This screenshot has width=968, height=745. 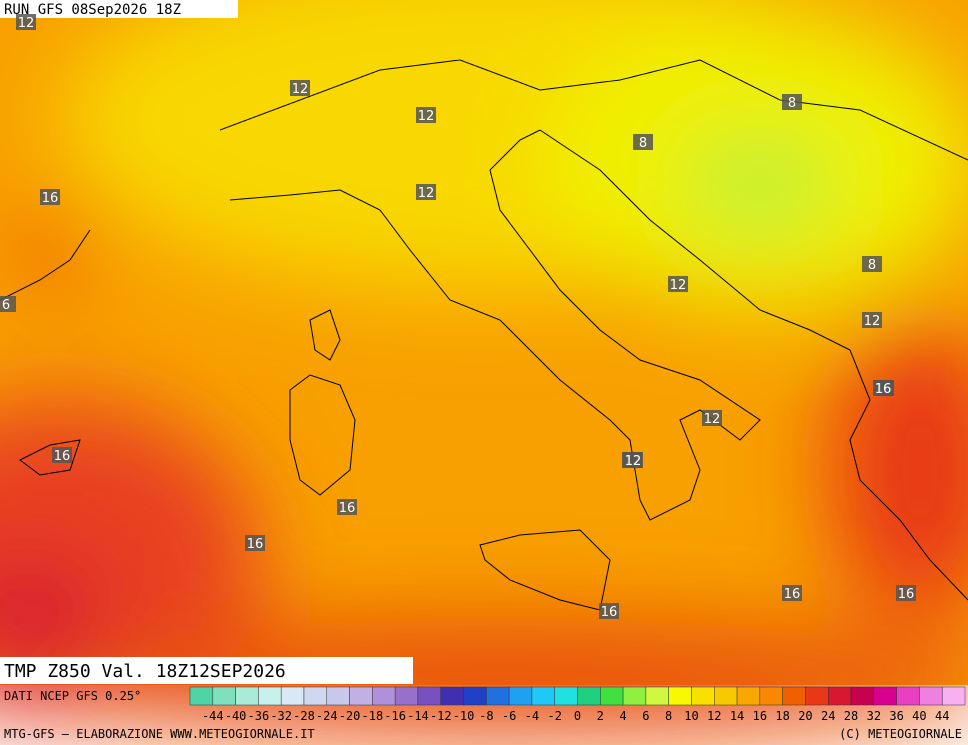 What do you see at coordinates (942, 716) in the screenshot?
I see `colorbar-label: 44` at bounding box center [942, 716].